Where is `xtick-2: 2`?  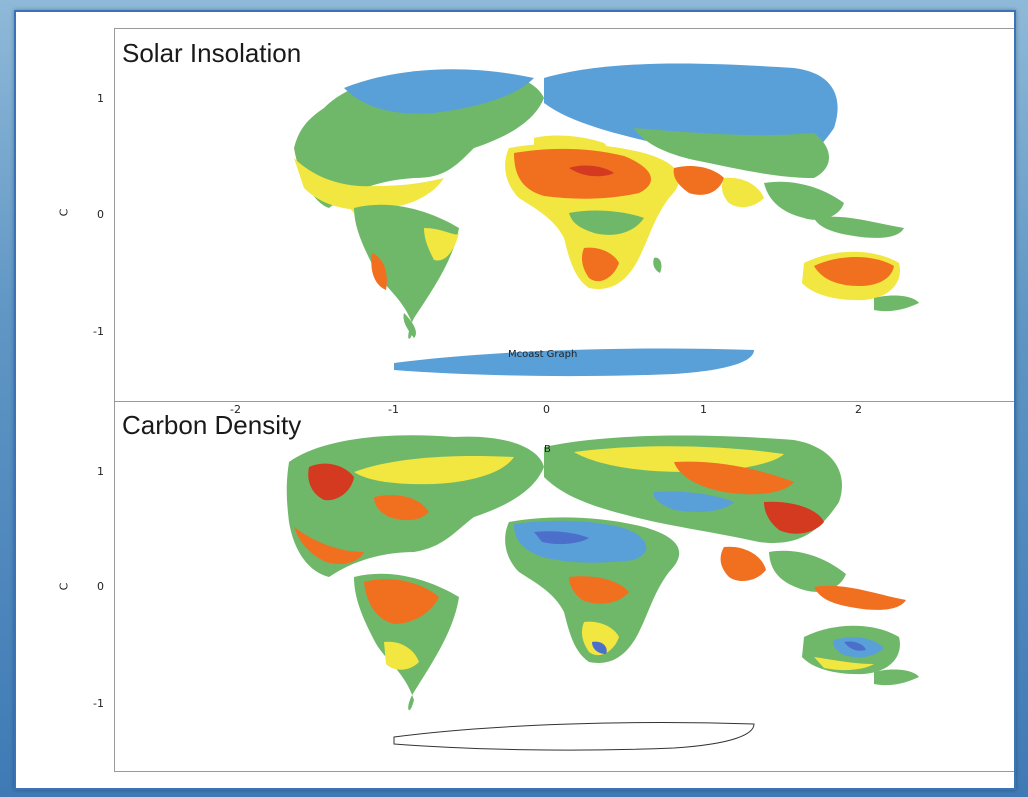
xtick-2: 2 is located at coordinates (858, 409).